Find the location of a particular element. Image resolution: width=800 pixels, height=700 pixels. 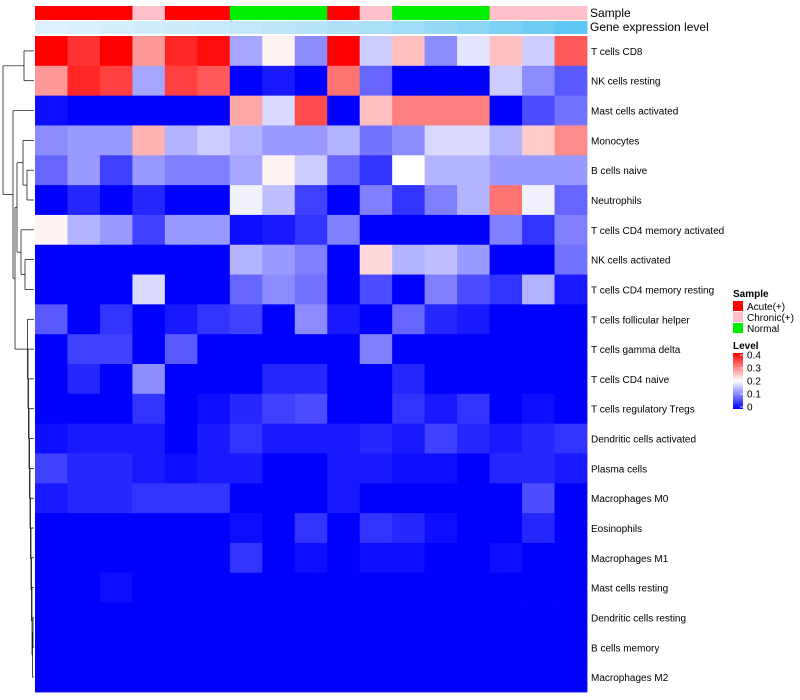

row-label: Plasma cells is located at coordinates (619, 469).